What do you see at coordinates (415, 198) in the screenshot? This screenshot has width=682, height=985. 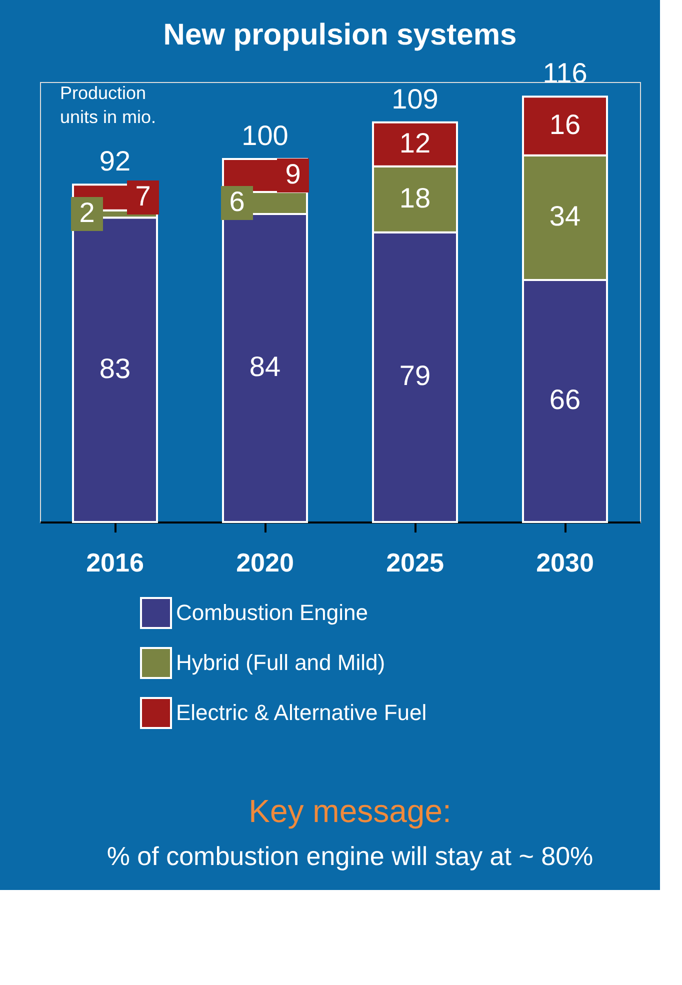 I see `data-label: 18` at bounding box center [415, 198].